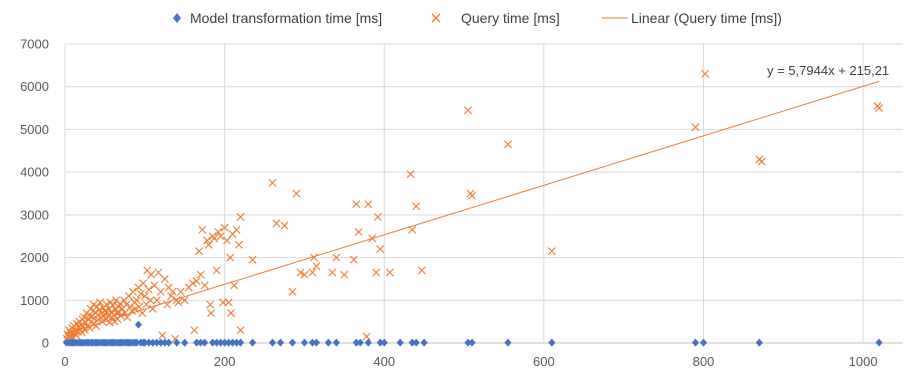 Image resolution: width=923 pixels, height=377 pixels. Describe the element at coordinates (706, 18) in the screenshot. I see `legend-label-linear: Linear (Query time [ms])` at that location.